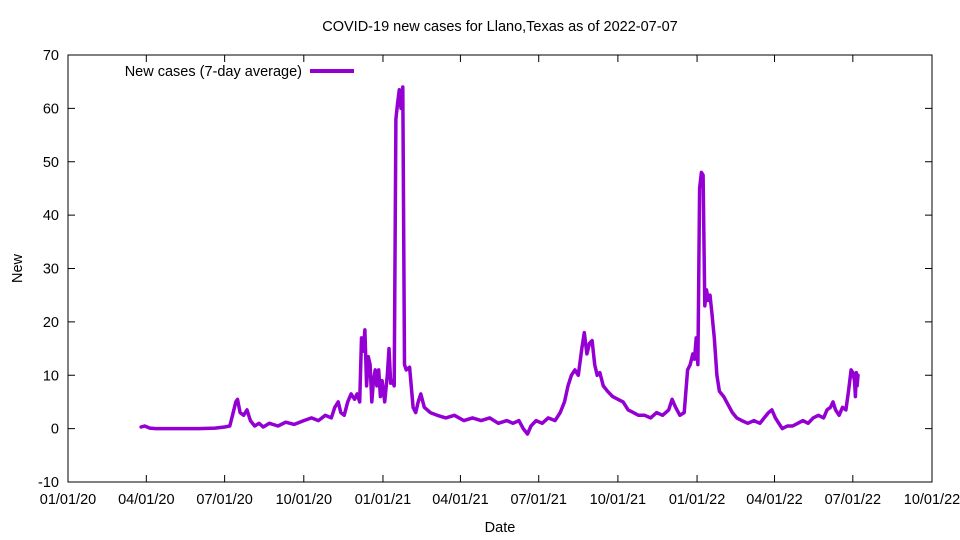  Describe the element at coordinates (774, 500) in the screenshot. I see `x-tick-label: 04/01/22` at that location.